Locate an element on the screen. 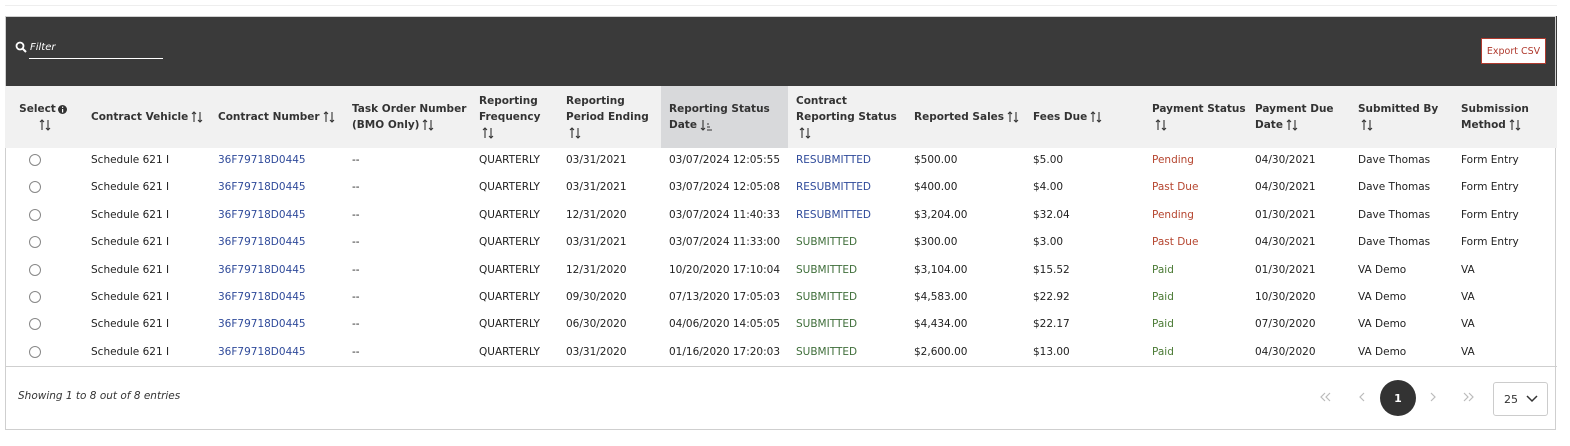  header-text: Submission Method is located at coordinates (1495, 117).